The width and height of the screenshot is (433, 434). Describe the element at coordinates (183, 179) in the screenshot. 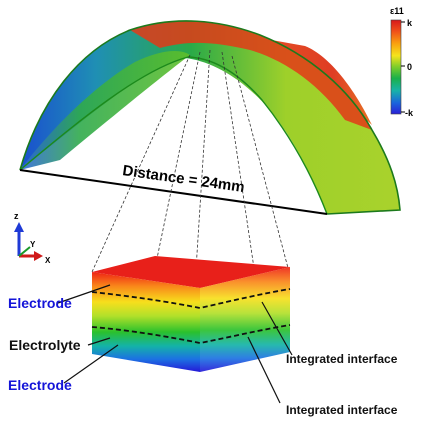

I see `distance-label: Distance = 24mm` at that location.